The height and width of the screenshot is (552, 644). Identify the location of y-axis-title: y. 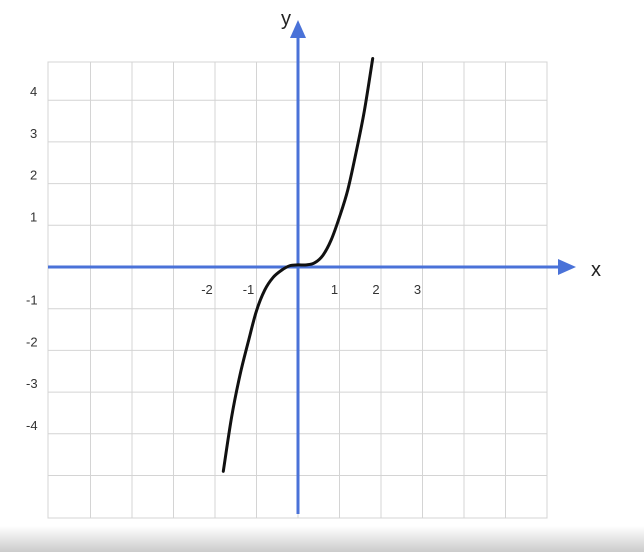
(286, 19).